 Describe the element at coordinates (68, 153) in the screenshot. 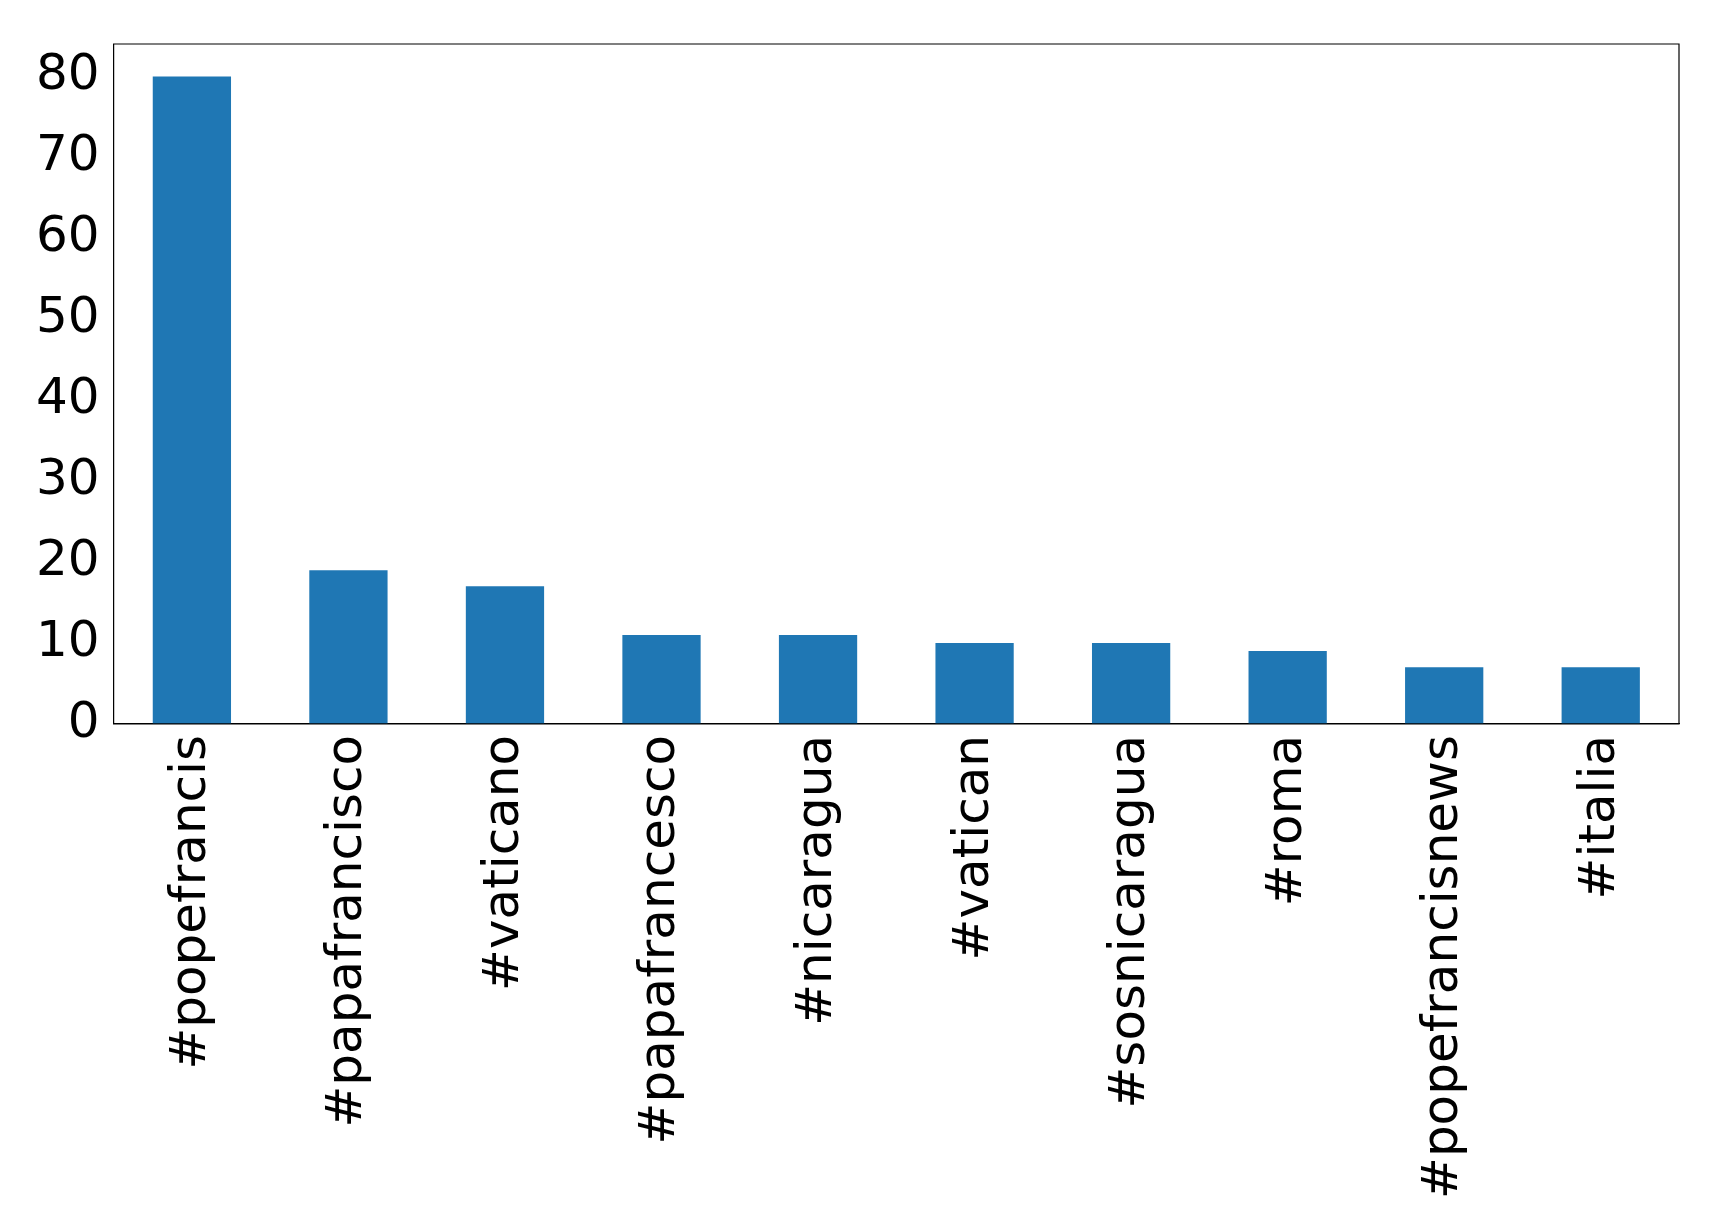

I see `y-tick-label: 70` at that location.